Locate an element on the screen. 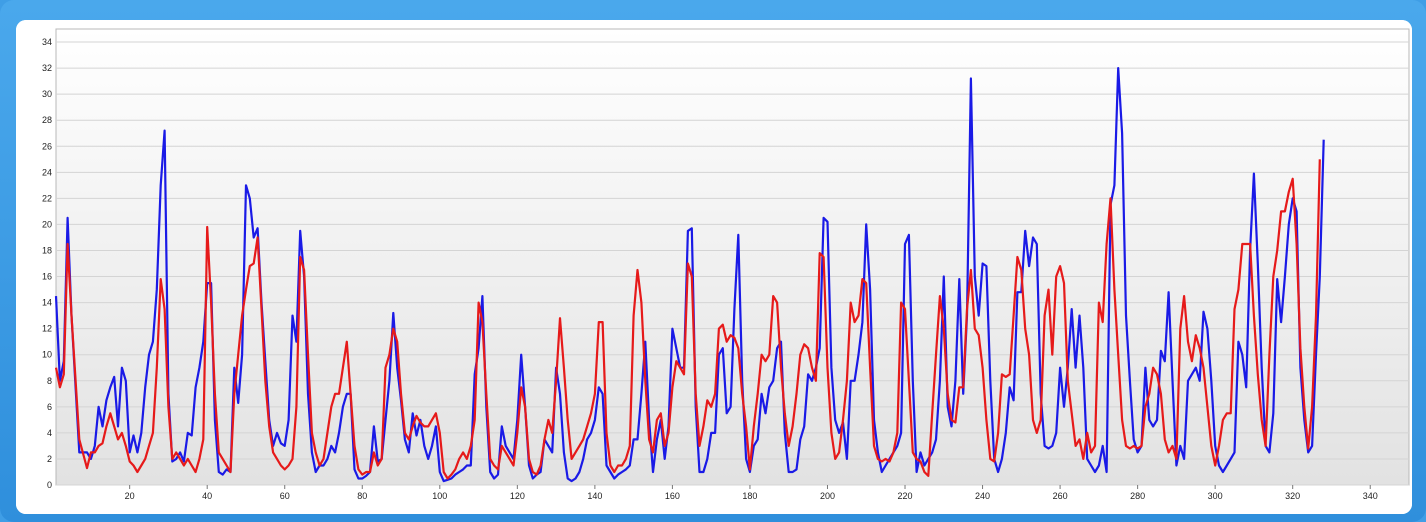 The width and height of the screenshot is (1426, 522). x-tick-label: 60 is located at coordinates (285, 496).